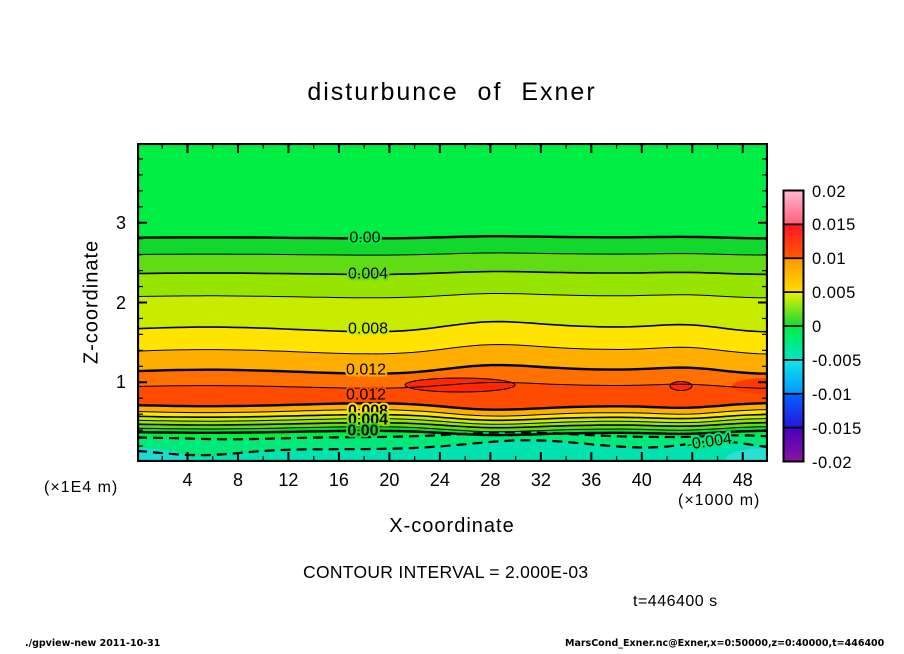  What do you see at coordinates (452, 92) in the screenshot?
I see `chart-title: disturbunce of Exner` at bounding box center [452, 92].